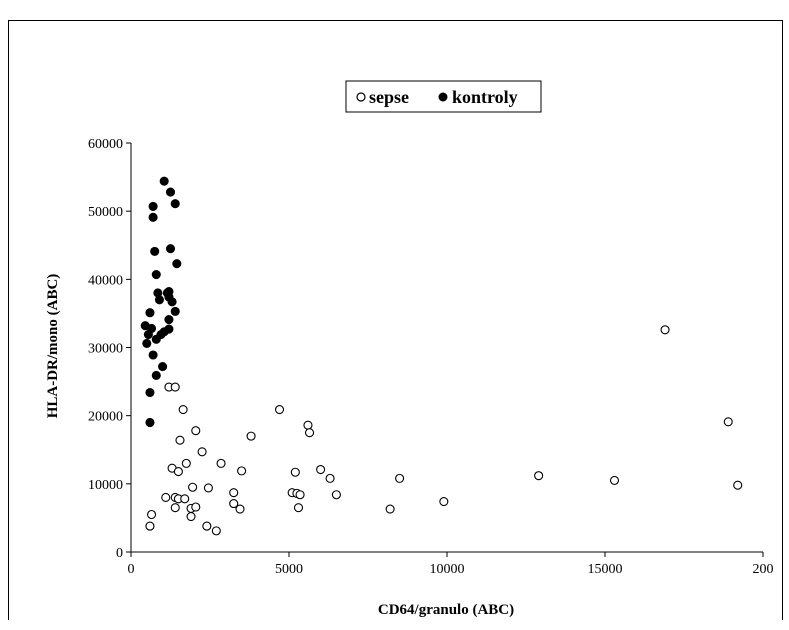  What do you see at coordinates (446, 610) in the screenshot?
I see `x-axis-title: CD64/granulo (ABC)` at bounding box center [446, 610].